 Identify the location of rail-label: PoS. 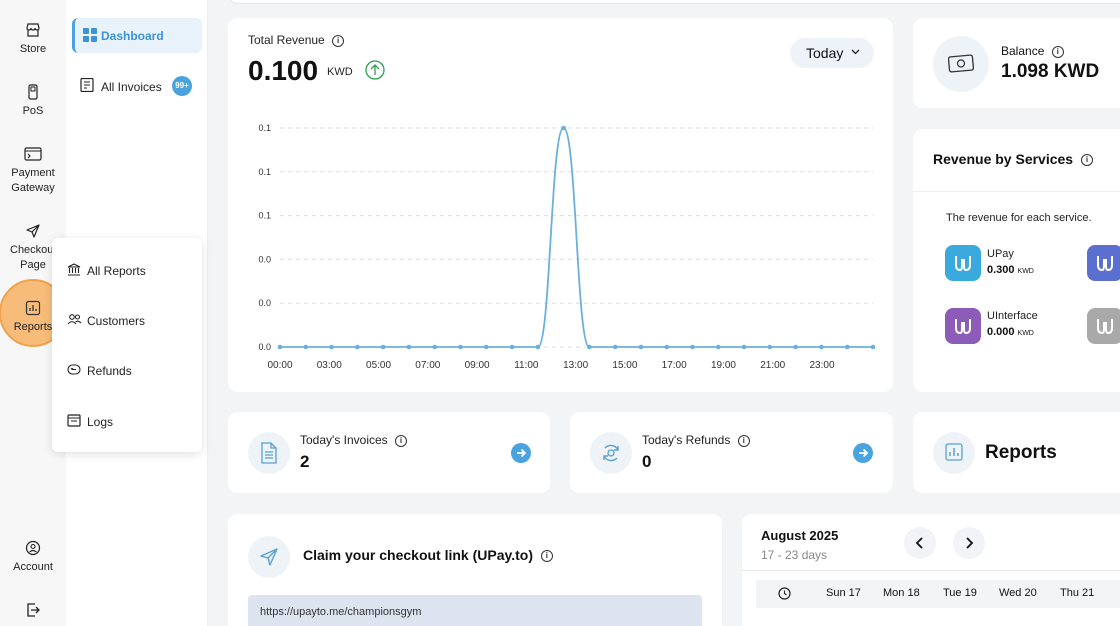
(33, 111).